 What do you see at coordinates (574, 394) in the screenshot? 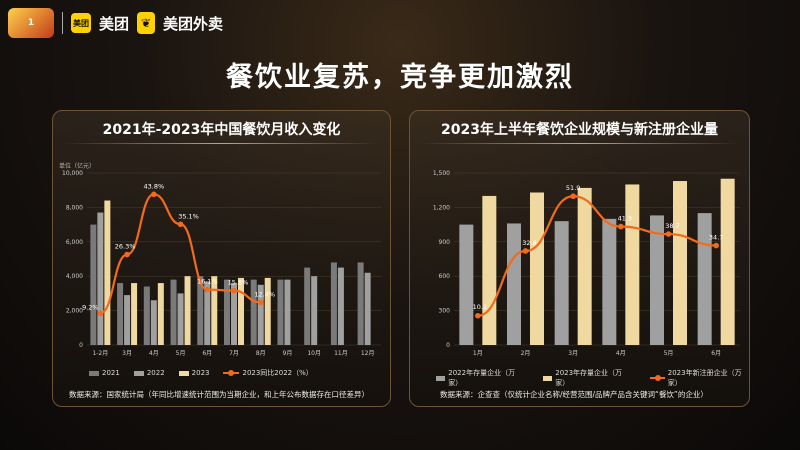
I see `data-source: 数据来源：企查查（仅统计企业名称/经营范围/品牌产品含关键词“餐饮”的企业）` at bounding box center [574, 394].